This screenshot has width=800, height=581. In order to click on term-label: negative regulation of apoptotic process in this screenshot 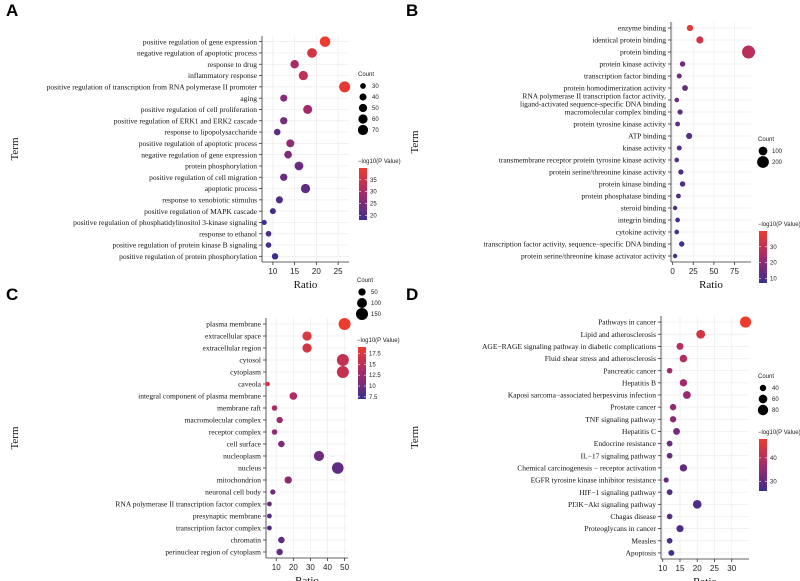, I will do `click(197, 53)`.